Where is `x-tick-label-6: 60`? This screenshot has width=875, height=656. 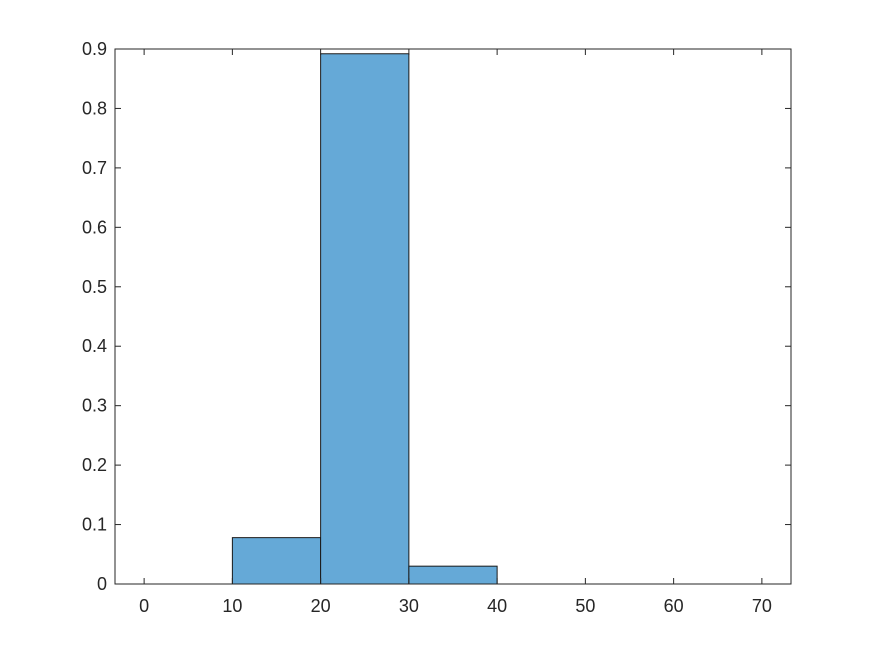 x-tick-label-6: 60 is located at coordinates (674, 606).